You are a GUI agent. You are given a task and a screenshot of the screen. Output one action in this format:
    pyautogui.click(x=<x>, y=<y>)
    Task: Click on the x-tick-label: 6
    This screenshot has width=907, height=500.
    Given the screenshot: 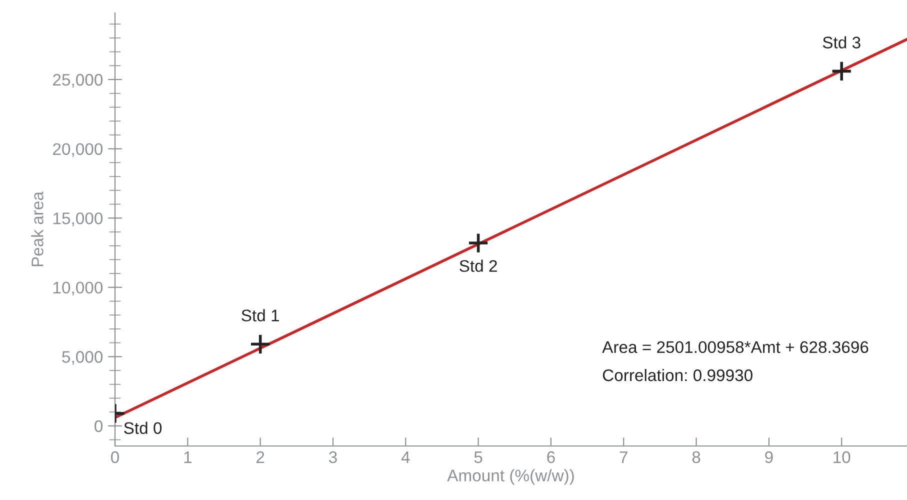 What is the action you would take?
    pyautogui.click(x=551, y=457)
    